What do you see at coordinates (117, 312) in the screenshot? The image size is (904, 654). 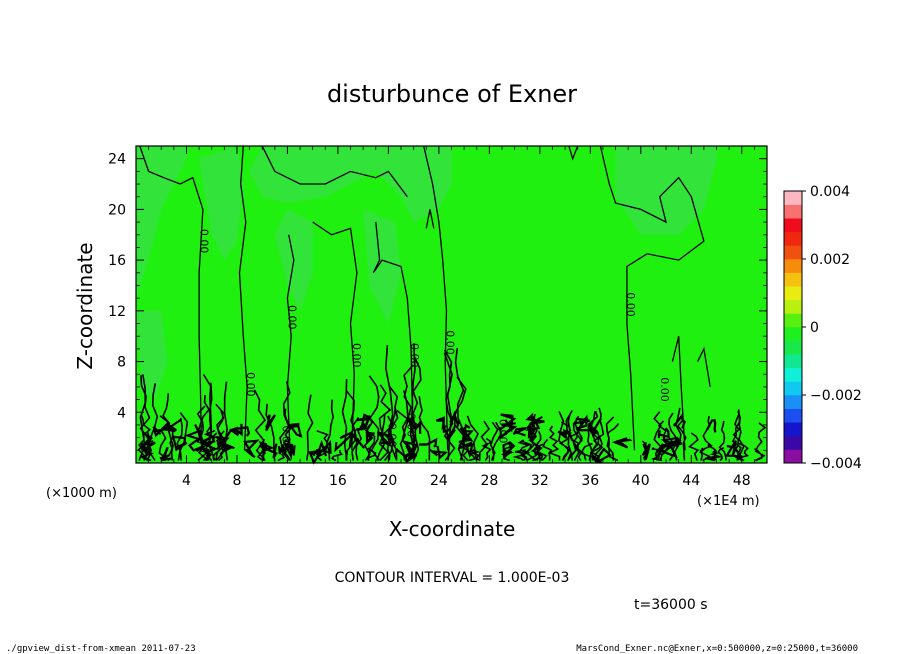 I see `y-tick-label: 12` at bounding box center [117, 312].